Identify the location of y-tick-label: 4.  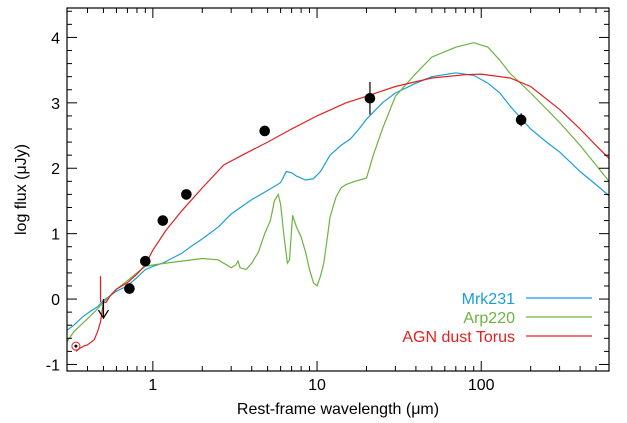
(55, 38).